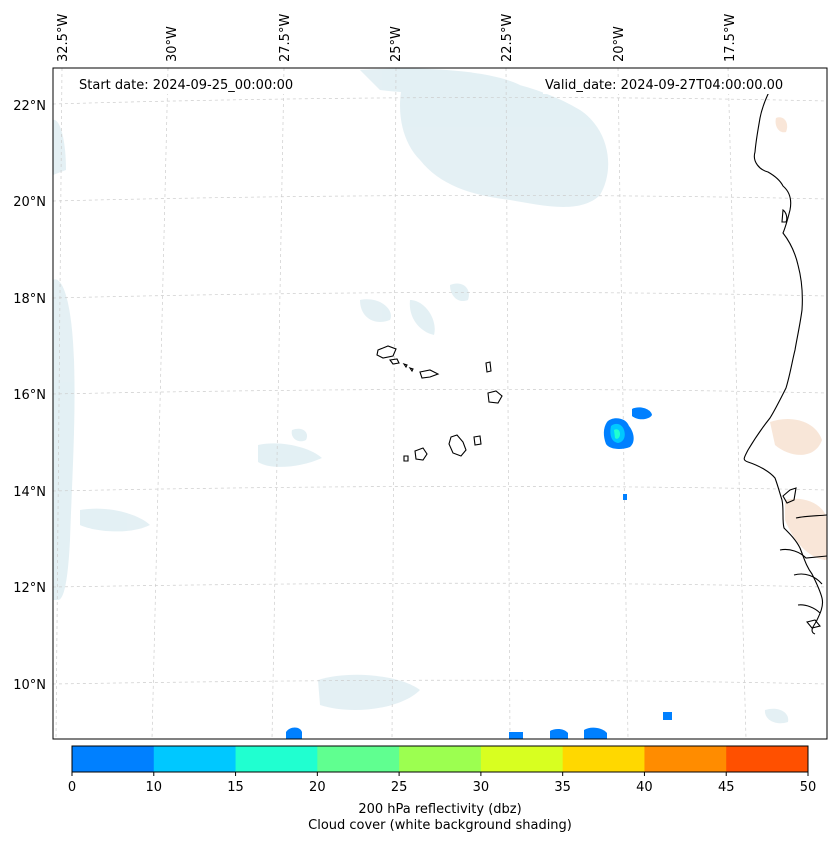 The image size is (837, 843). What do you see at coordinates (507, 38) in the screenshot?
I see `lon-label-22-5w: 22.5°W` at bounding box center [507, 38].